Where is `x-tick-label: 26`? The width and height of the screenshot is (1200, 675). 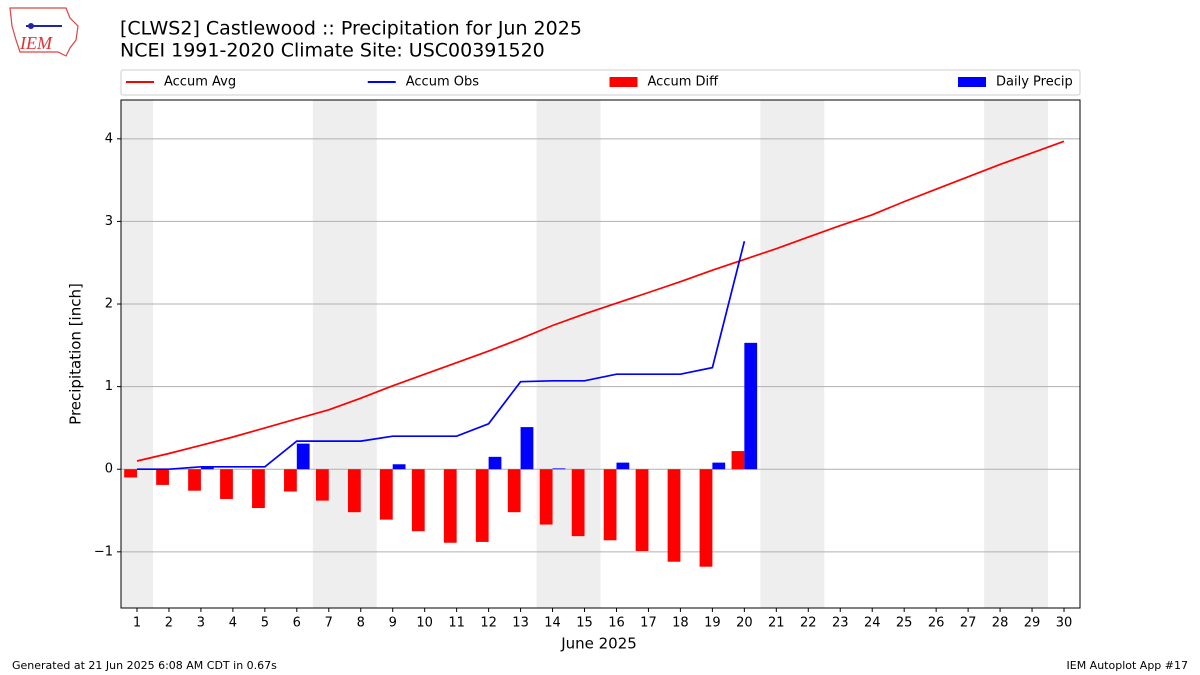
x-tick-label: 26 is located at coordinates (936, 623).